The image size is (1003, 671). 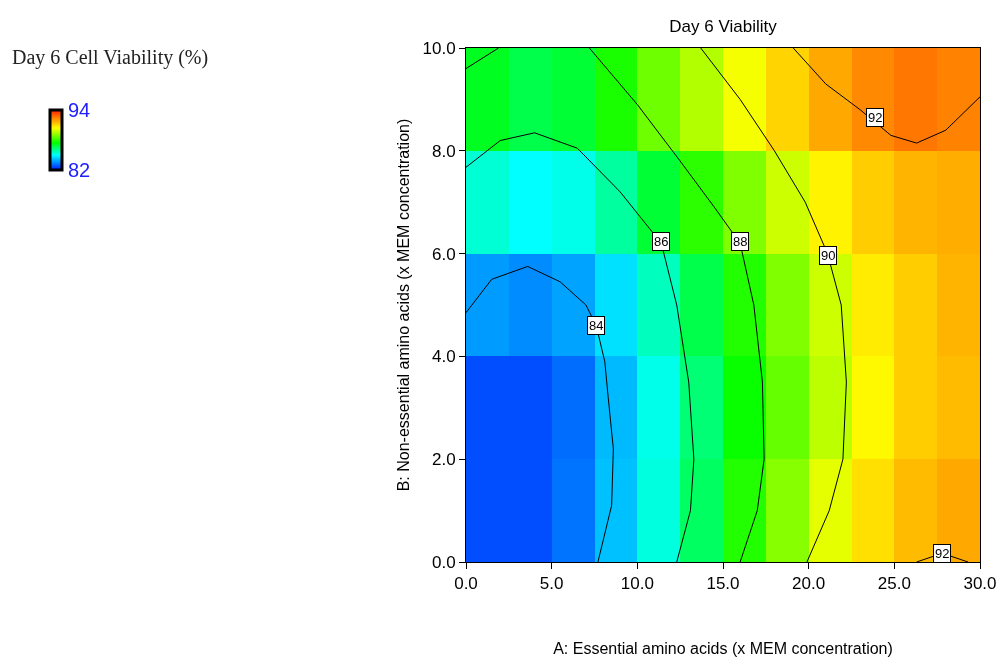 What do you see at coordinates (110, 57) in the screenshot?
I see `color-bar-title: Day 6 Cell Viability (%)` at bounding box center [110, 57].